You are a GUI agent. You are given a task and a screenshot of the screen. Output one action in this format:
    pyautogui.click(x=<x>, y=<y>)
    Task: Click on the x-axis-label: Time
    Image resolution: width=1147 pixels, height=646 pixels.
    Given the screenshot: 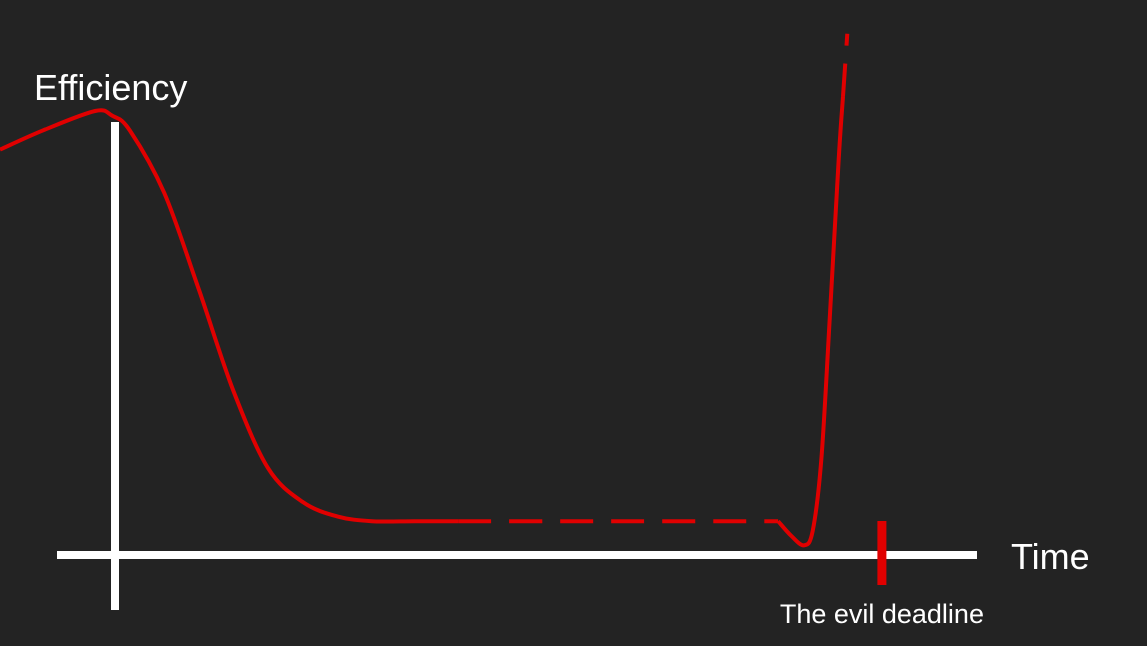 What is the action you would take?
    pyautogui.click(x=1050, y=556)
    